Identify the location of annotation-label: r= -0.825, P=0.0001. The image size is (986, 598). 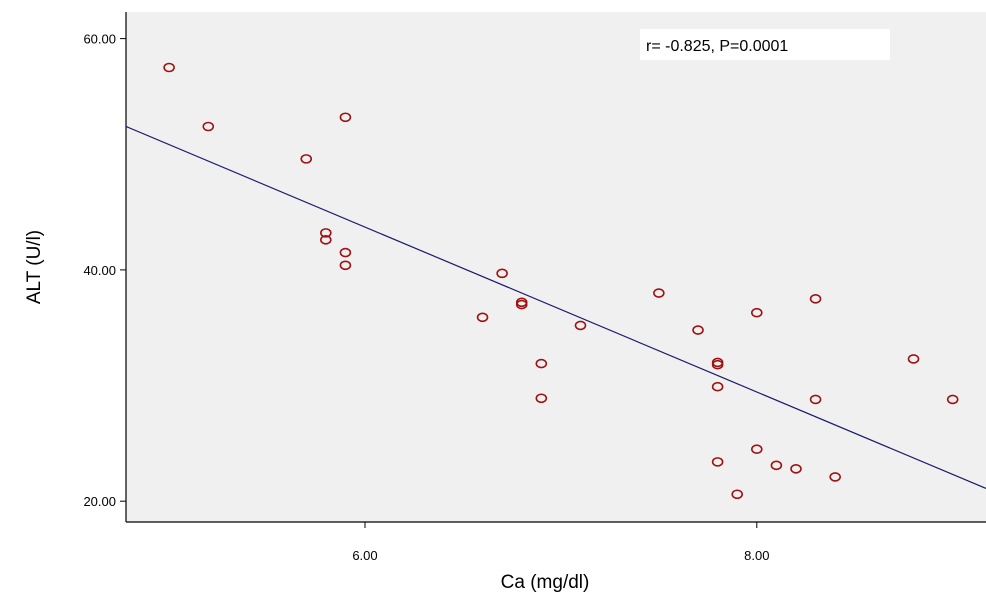
(717, 46).